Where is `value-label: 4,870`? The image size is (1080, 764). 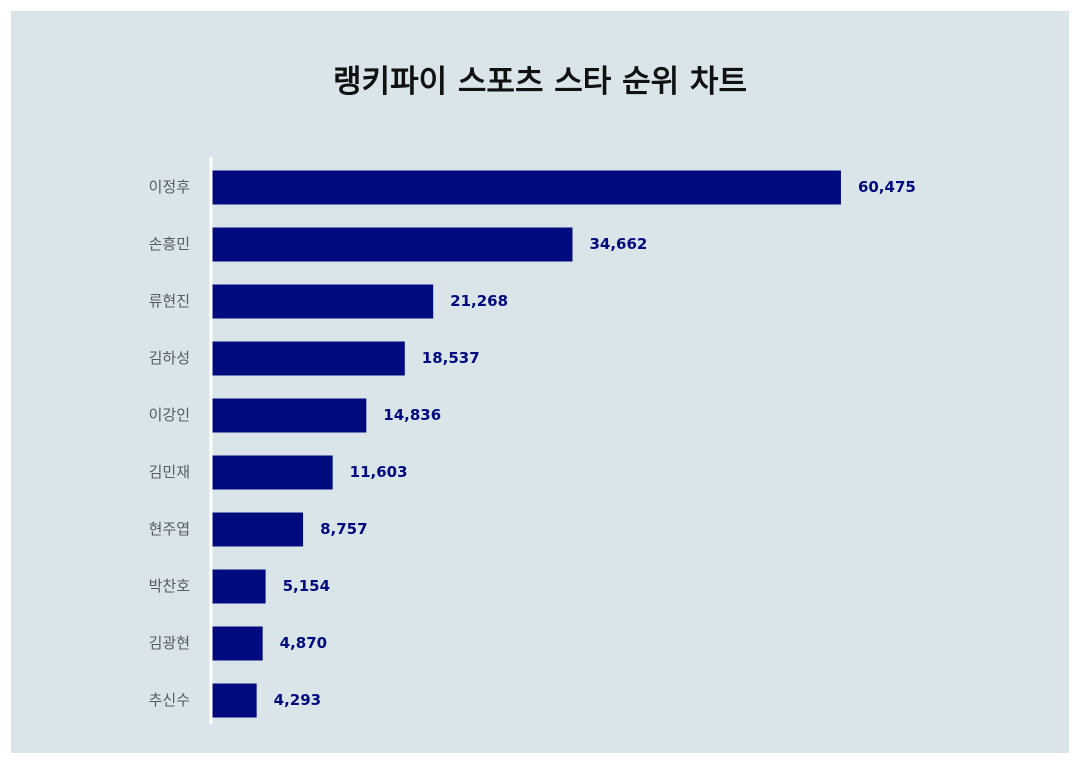 value-label: 4,870 is located at coordinates (303, 643).